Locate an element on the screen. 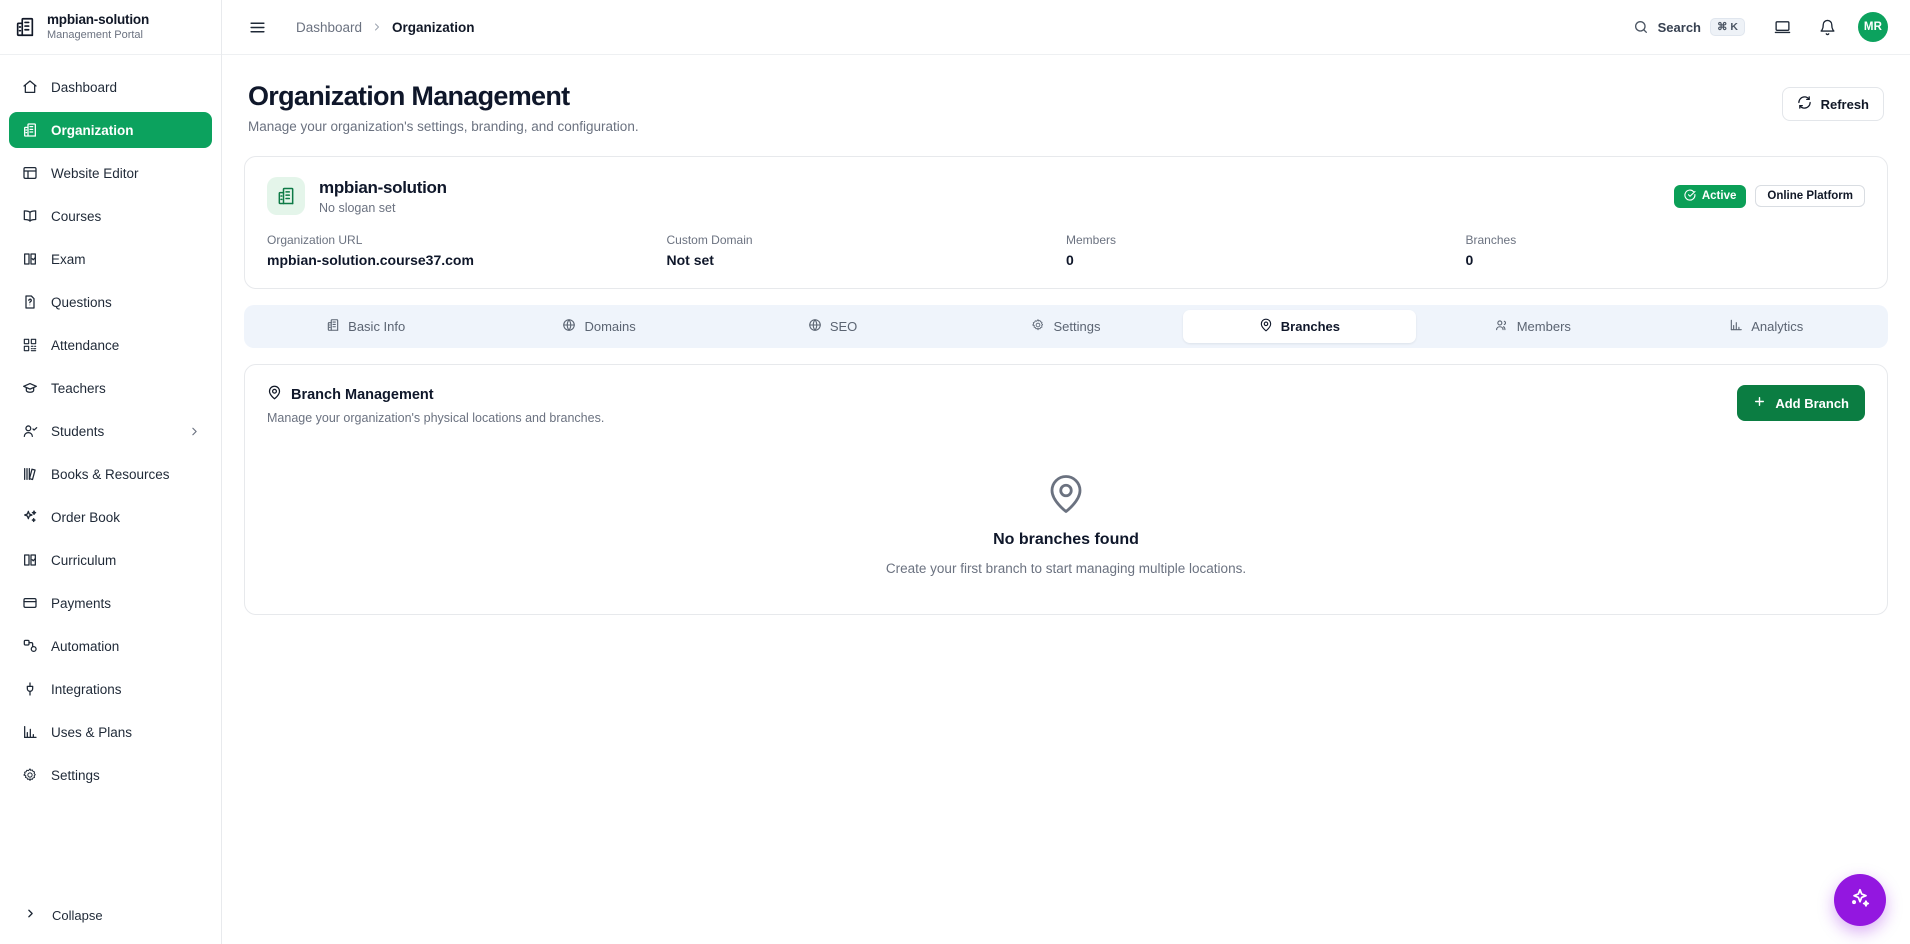 The width and height of the screenshot is (1910, 944). layout-icon is located at coordinates (29, 173).